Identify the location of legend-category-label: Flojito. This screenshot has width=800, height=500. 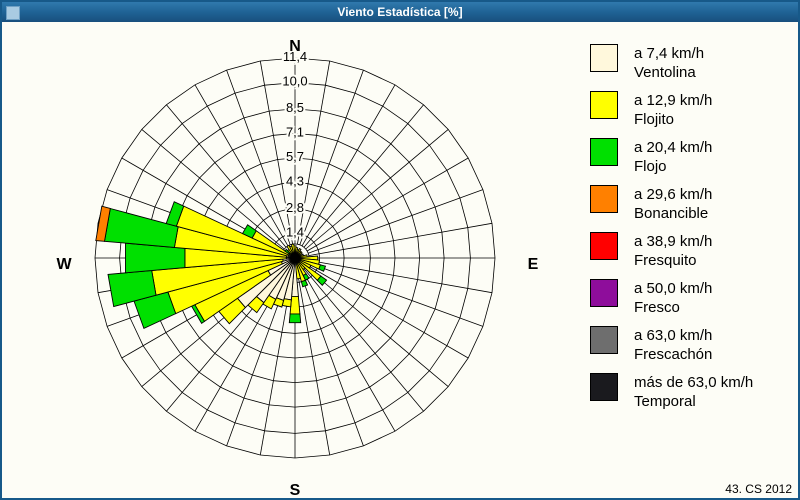
(654, 119).